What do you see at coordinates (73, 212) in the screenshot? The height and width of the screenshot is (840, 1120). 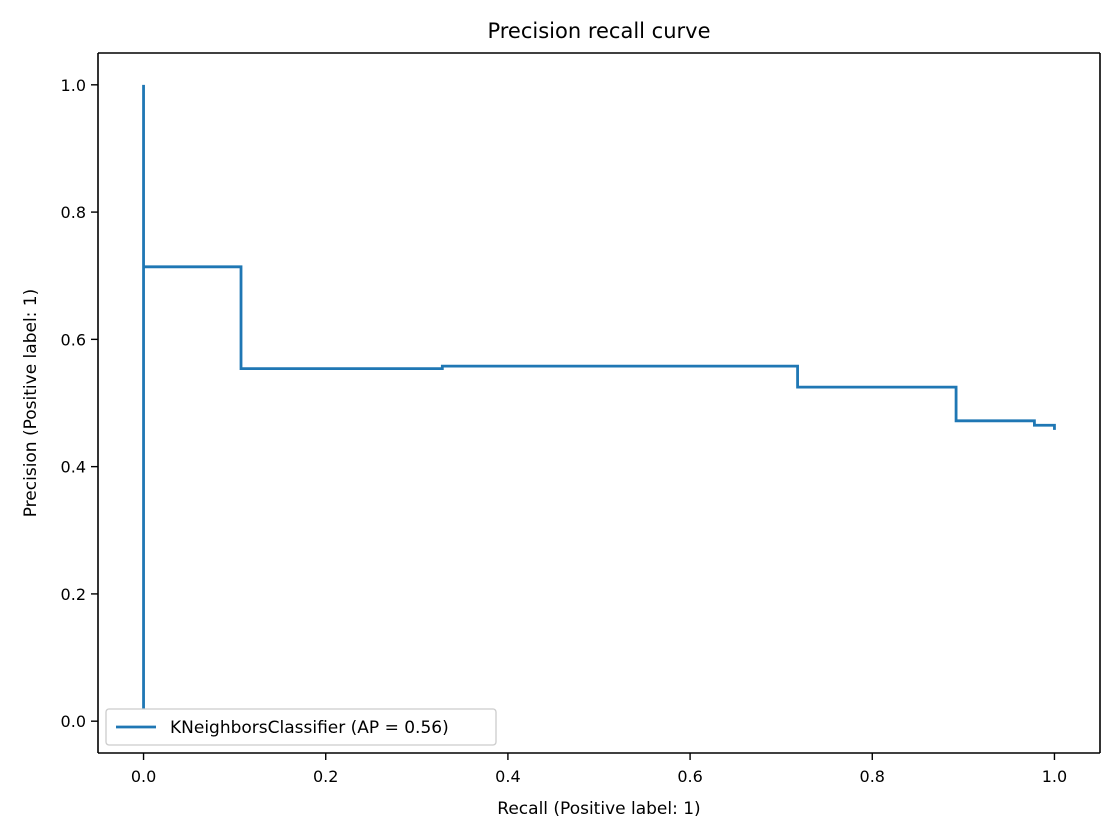 I see `y-tick-label: 0.8` at bounding box center [73, 212].